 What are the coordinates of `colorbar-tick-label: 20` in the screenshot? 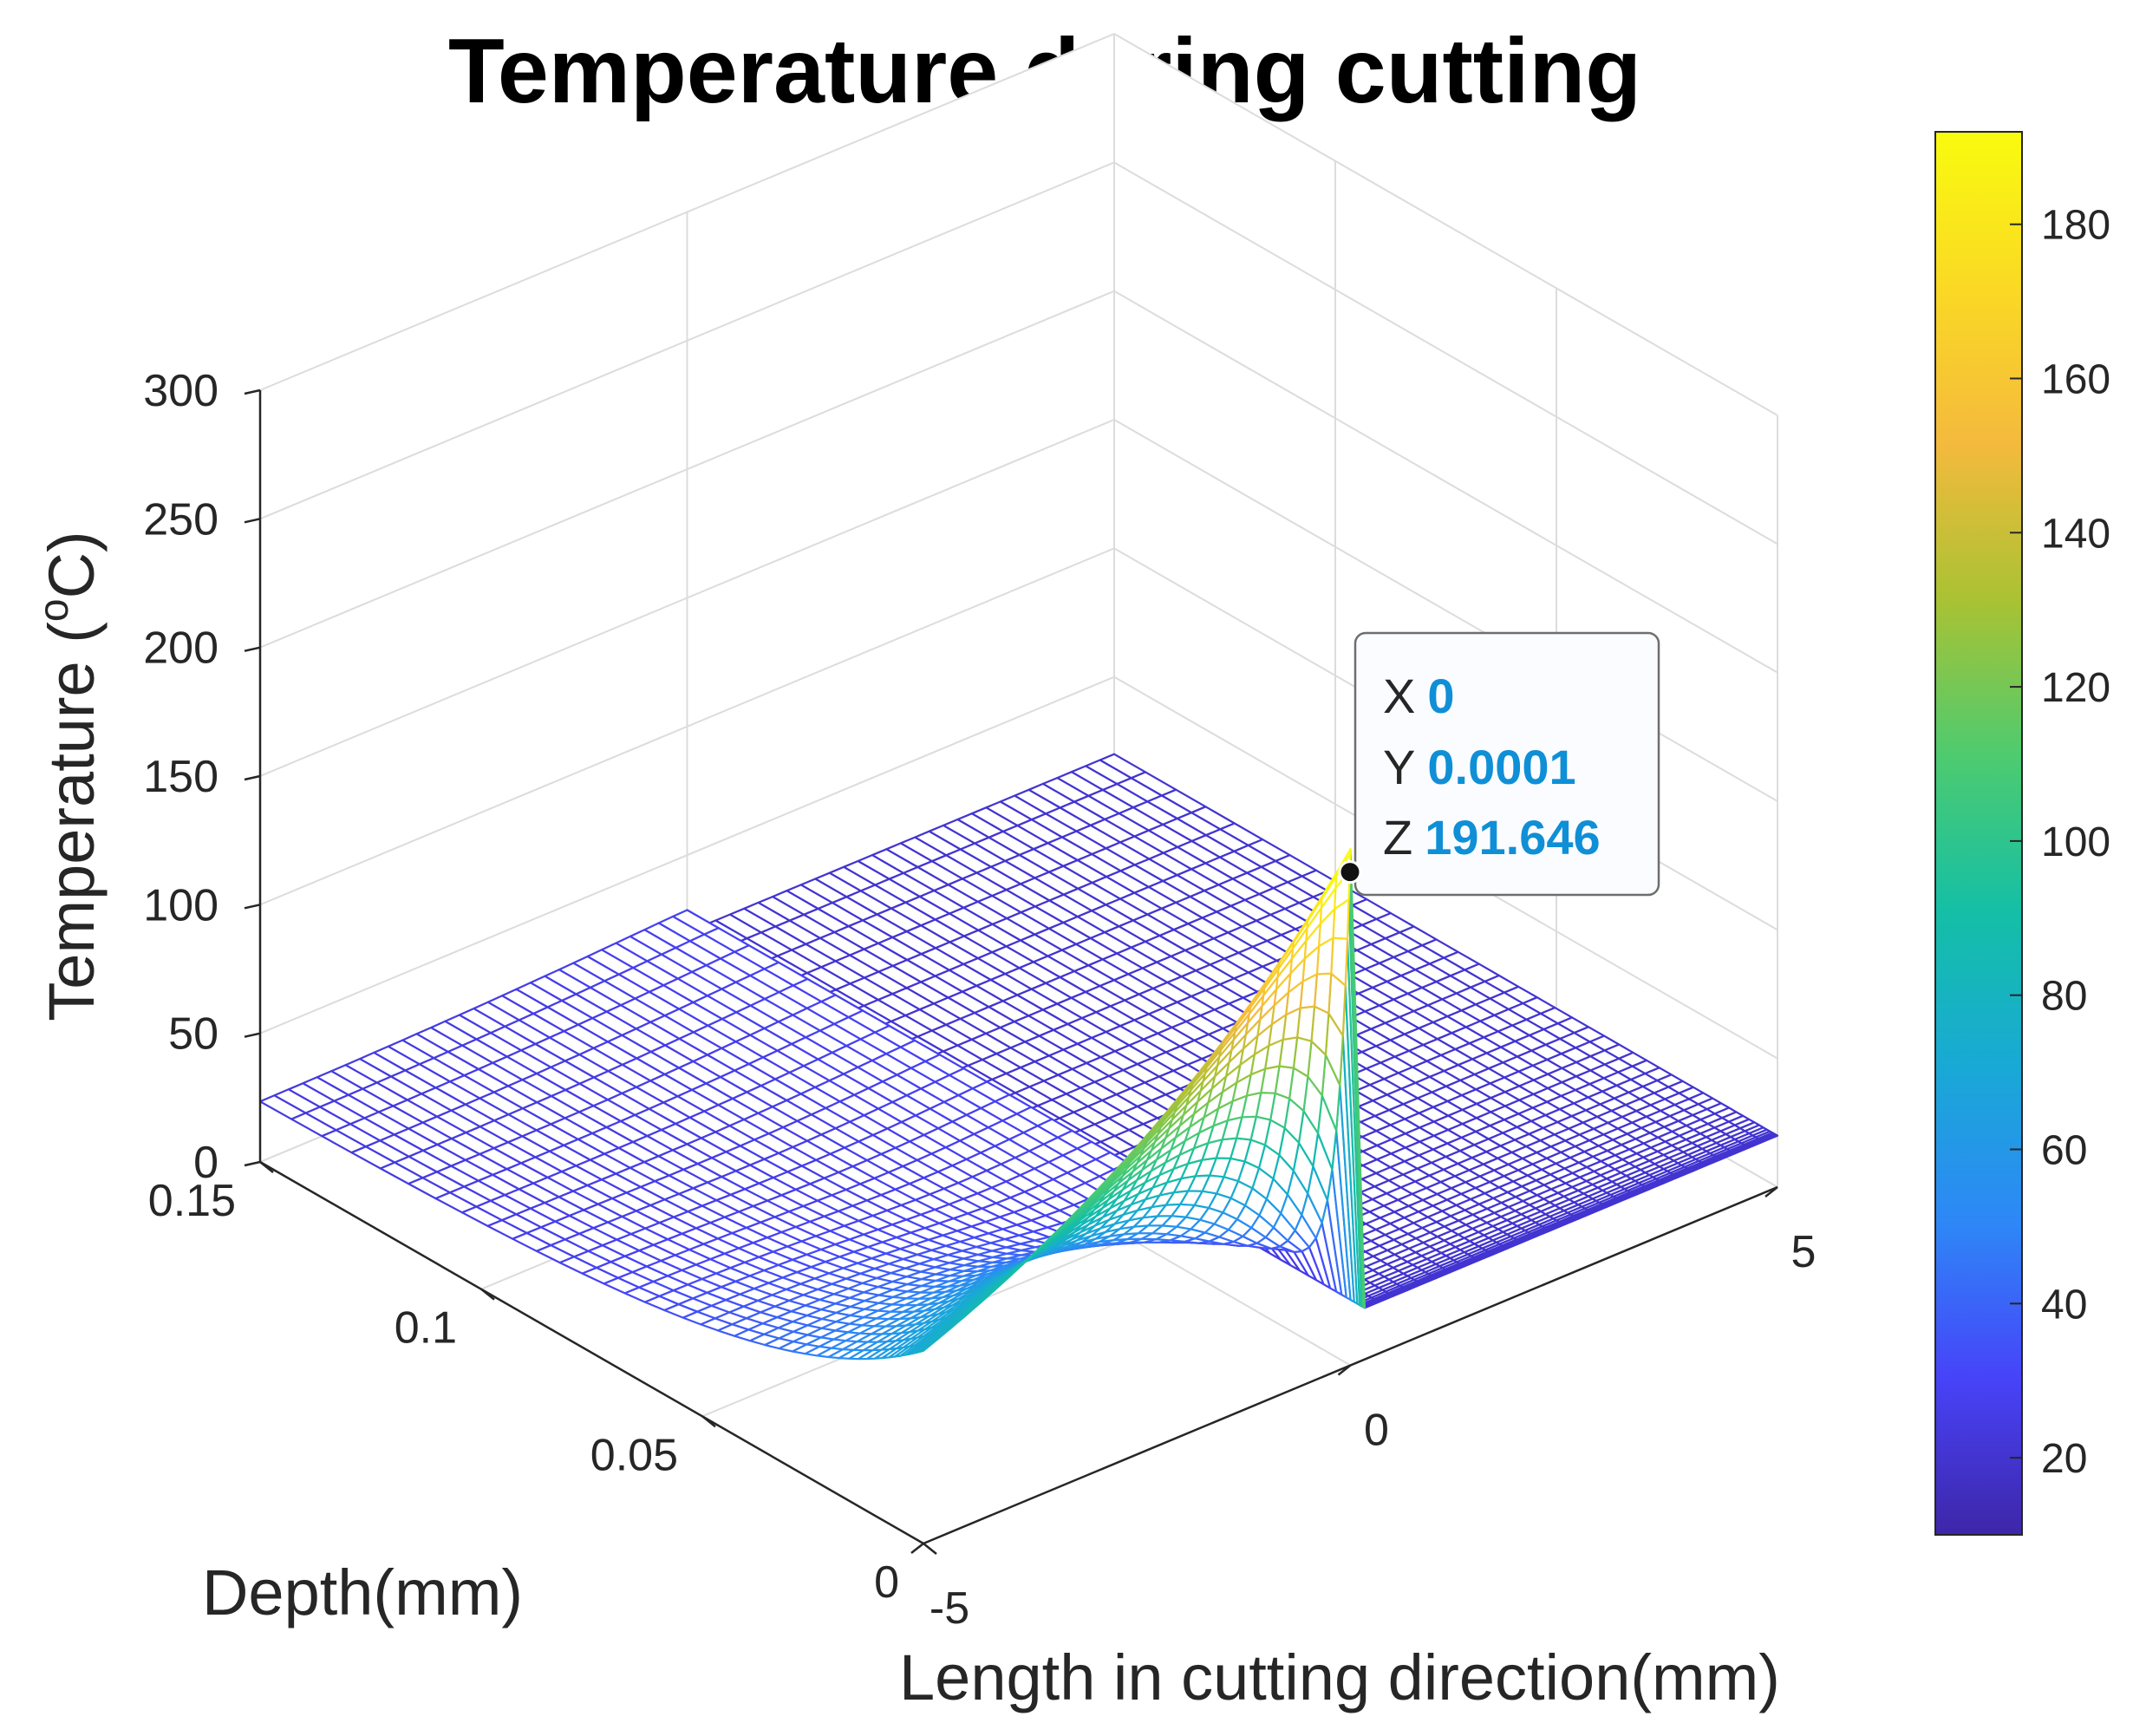 It's located at (2064, 1459).